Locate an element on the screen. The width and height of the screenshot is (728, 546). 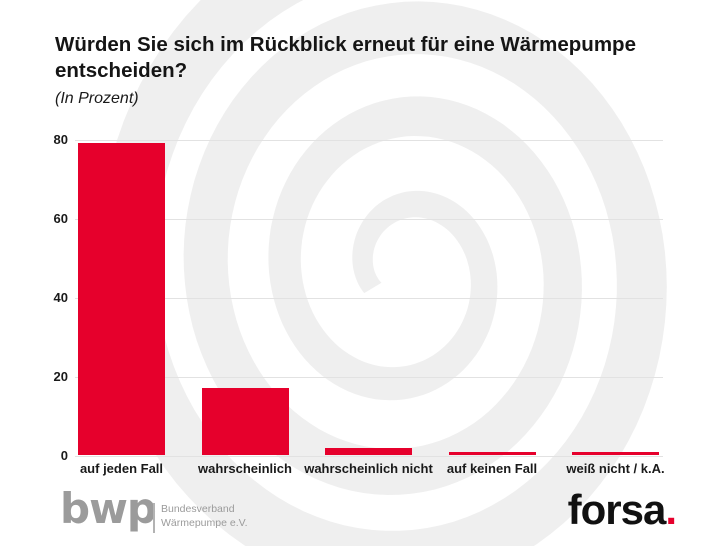
forsa-logo: forsa. is located at coordinates (622, 510).